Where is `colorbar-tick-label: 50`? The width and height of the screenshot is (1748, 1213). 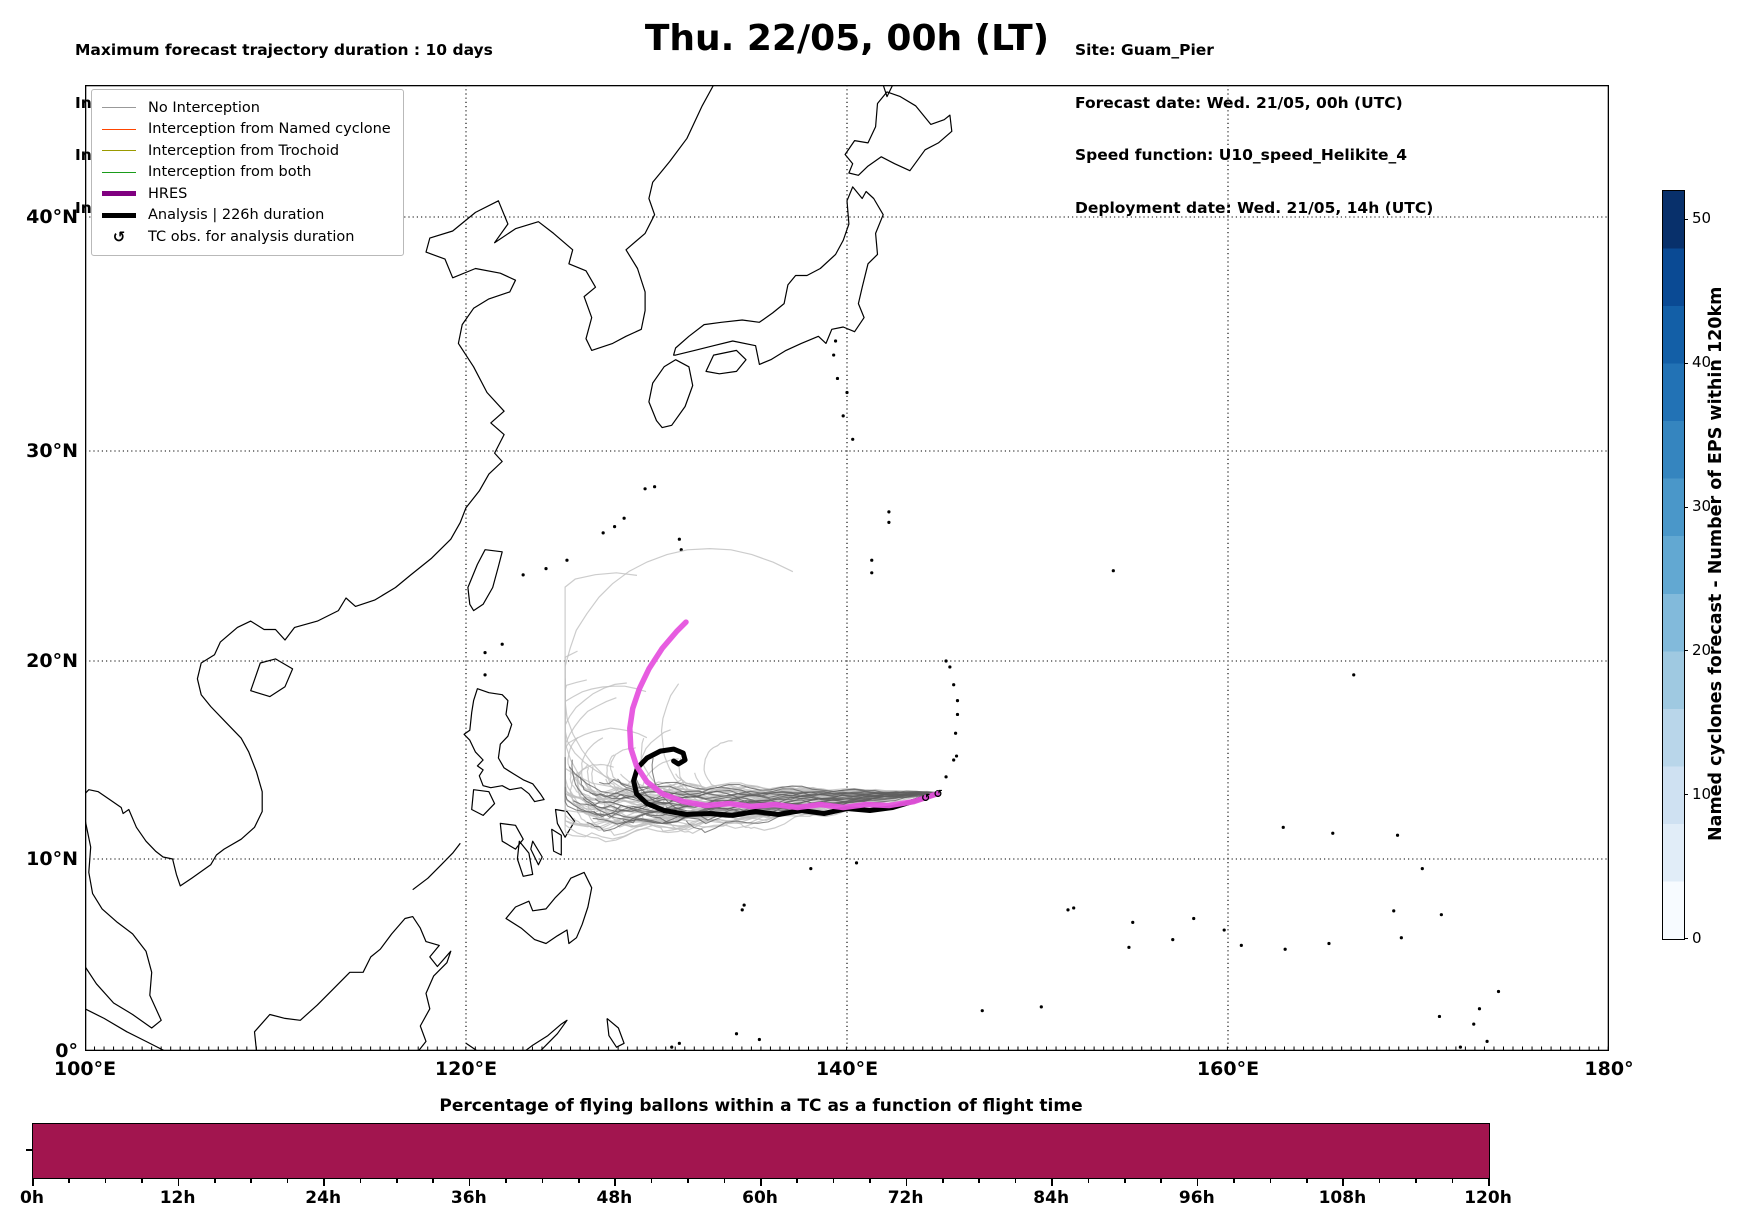
colorbar-tick-label: 50 is located at coordinates (1702, 218).